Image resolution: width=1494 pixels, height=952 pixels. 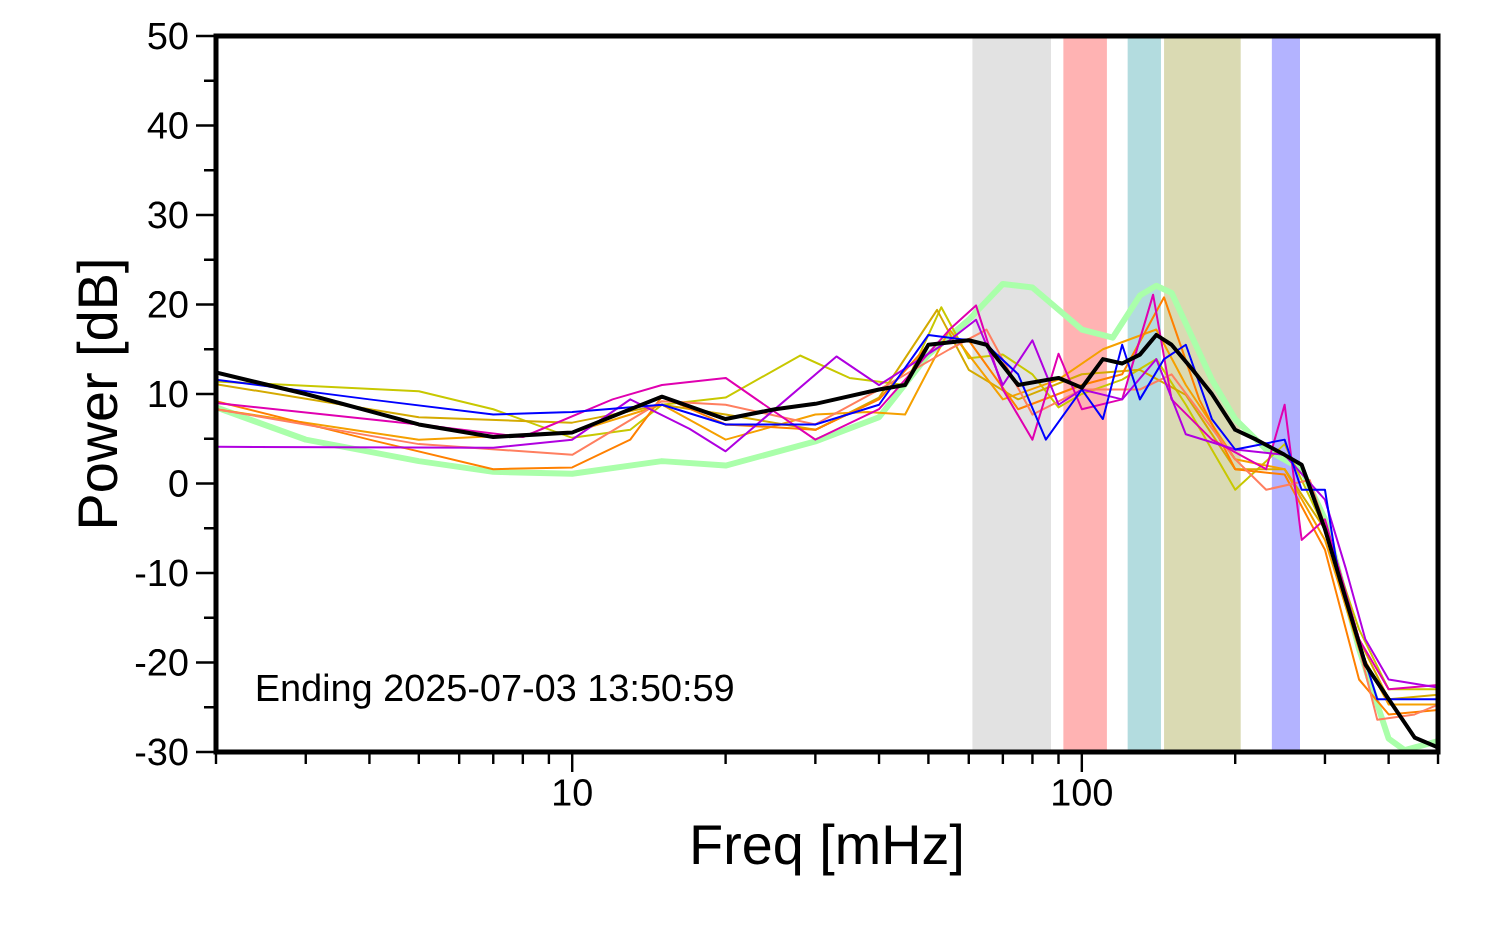 What do you see at coordinates (102, 393) in the screenshot?
I see `y-axis-title: Power [dB]` at bounding box center [102, 393].